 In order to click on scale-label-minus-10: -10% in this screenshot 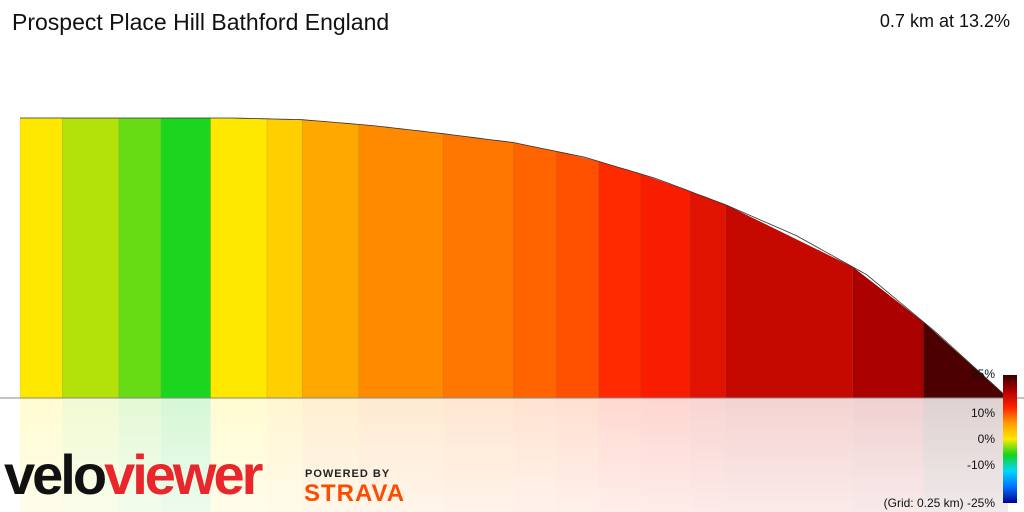, I will do `click(980, 465)`.